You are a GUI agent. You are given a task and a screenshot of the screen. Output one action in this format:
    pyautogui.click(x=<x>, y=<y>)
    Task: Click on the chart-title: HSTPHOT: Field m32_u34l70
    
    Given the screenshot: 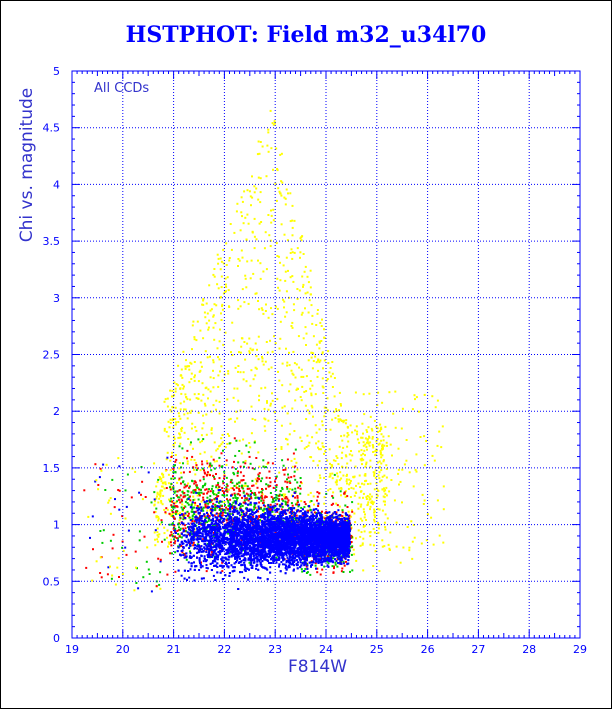 What is the action you would take?
    pyautogui.click(x=306, y=35)
    